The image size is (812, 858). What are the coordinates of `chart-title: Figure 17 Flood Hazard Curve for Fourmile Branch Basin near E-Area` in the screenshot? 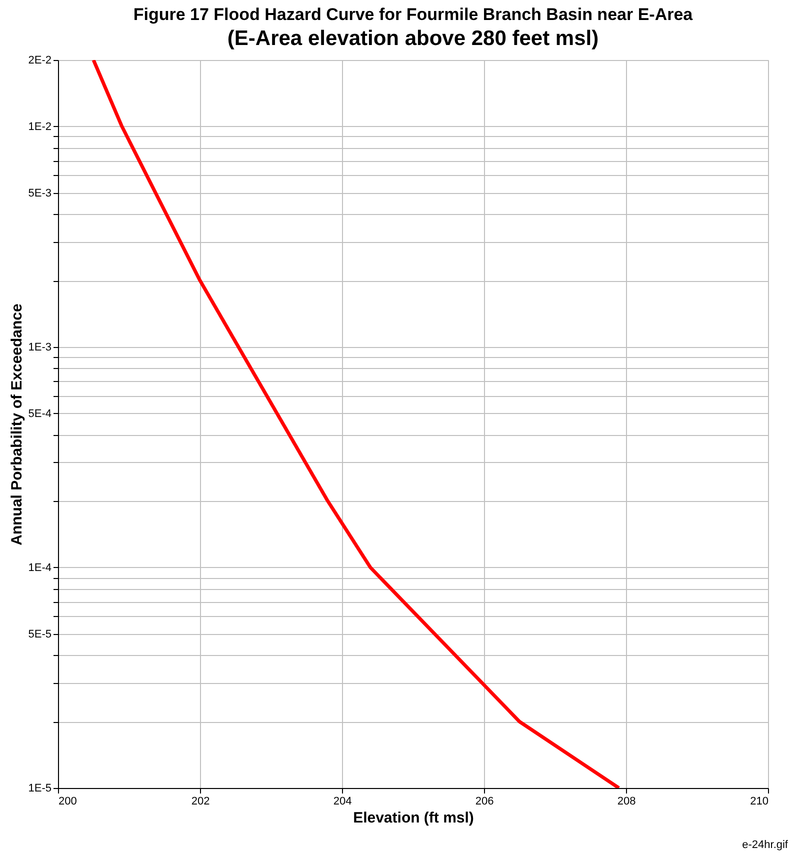 It's located at (413, 14).